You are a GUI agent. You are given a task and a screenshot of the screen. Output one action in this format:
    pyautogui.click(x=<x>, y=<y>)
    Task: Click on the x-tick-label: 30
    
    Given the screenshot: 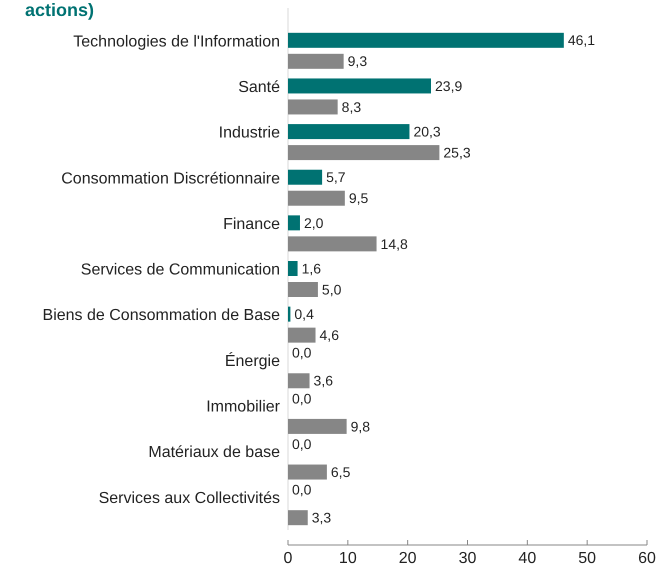 What is the action you would take?
    pyautogui.click(x=467, y=558)
    